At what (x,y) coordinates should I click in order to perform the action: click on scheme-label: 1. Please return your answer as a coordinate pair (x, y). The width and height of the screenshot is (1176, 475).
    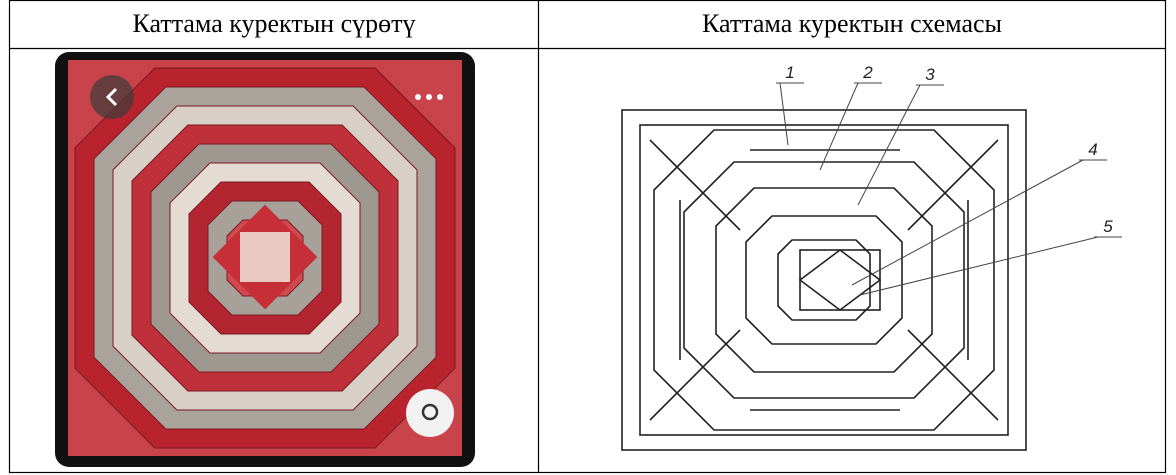
    Looking at the image, I should click on (789, 72).